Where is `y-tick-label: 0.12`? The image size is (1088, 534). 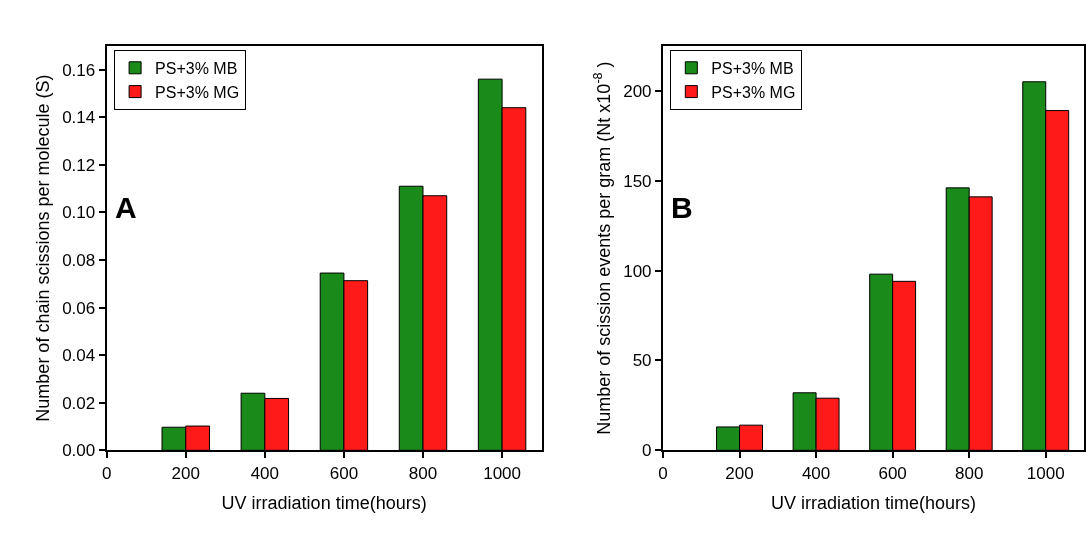
y-tick-label: 0.12 is located at coordinates (79, 165).